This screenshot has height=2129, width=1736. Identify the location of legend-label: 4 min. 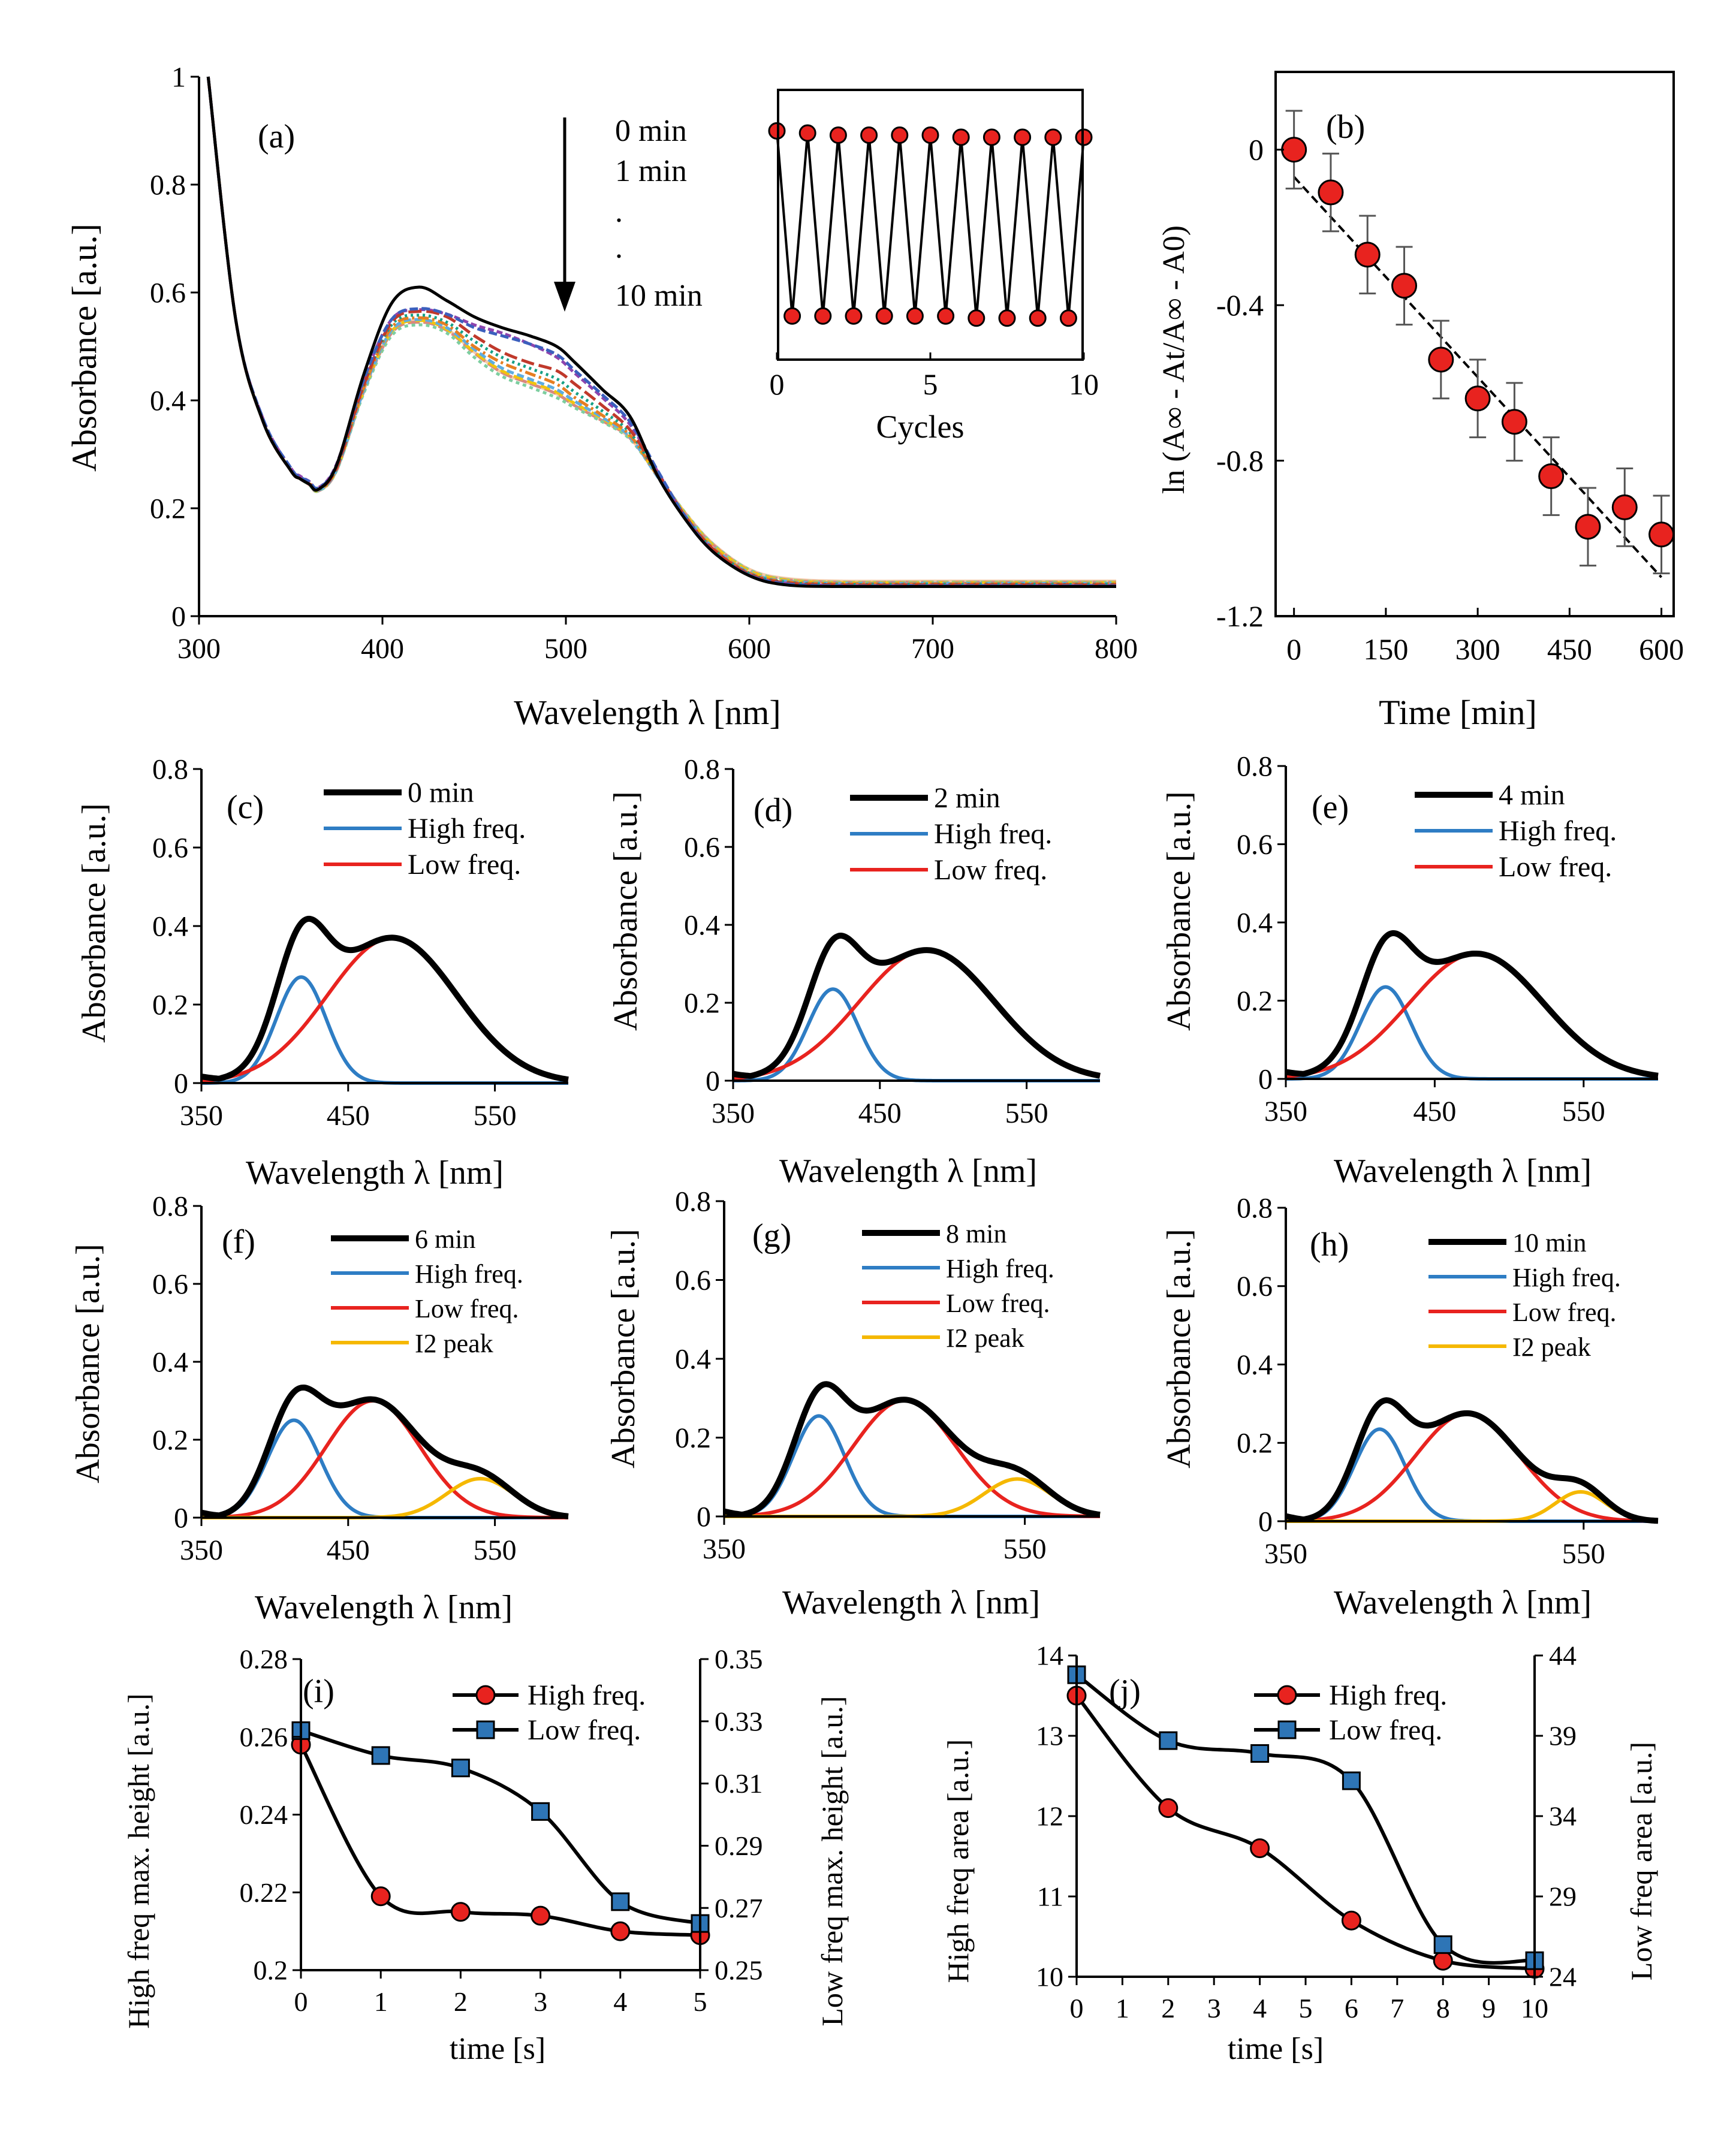
(1532, 795).